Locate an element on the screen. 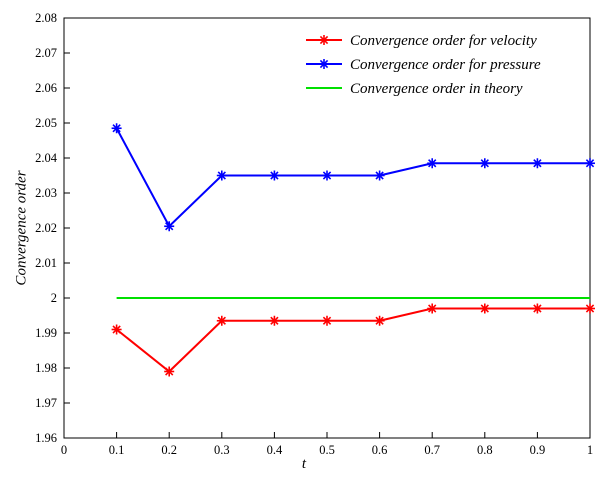  y-tick-label: 2 is located at coordinates (54, 298).